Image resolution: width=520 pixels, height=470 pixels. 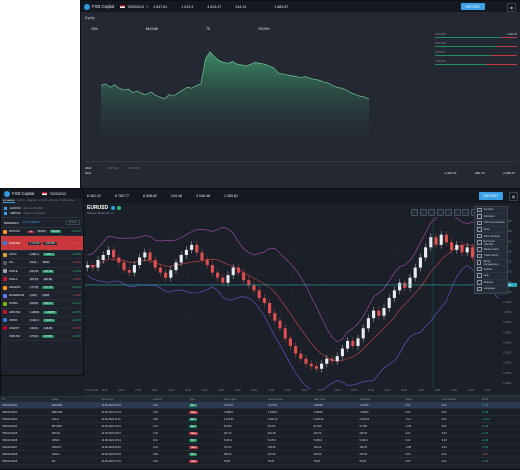 I want to click on asset-bid: 146.91, so click(x=34, y=328).